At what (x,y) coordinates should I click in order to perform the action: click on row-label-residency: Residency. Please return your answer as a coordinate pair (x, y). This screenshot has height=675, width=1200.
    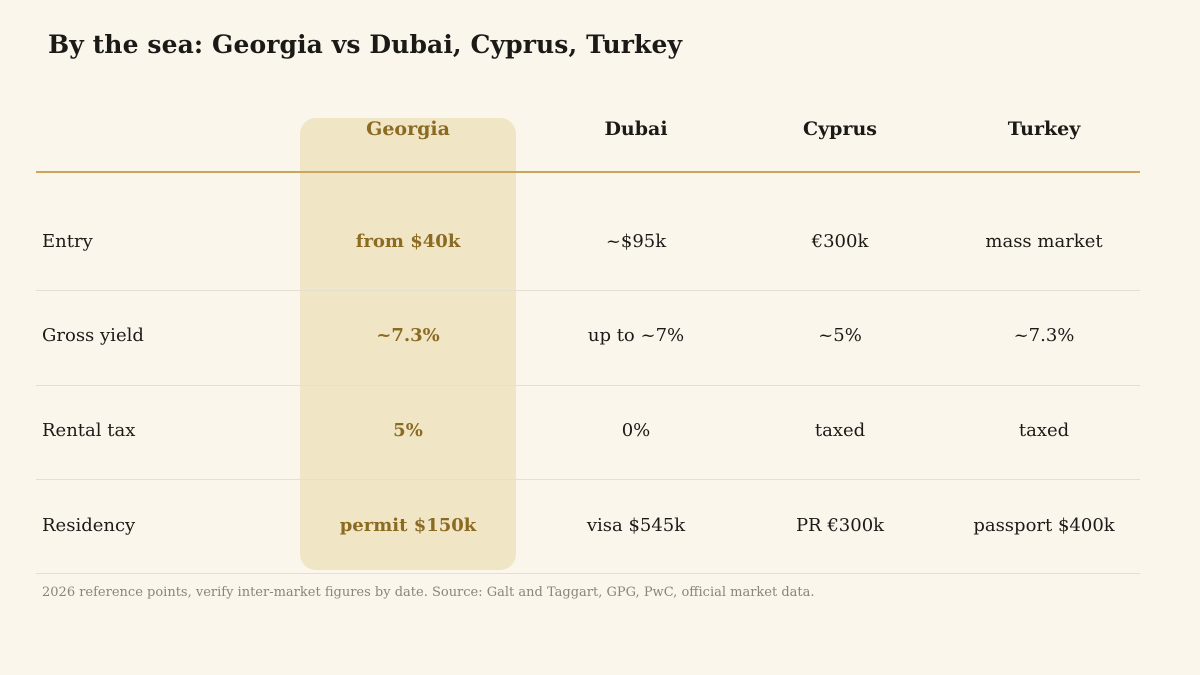
    Looking at the image, I should click on (89, 525).